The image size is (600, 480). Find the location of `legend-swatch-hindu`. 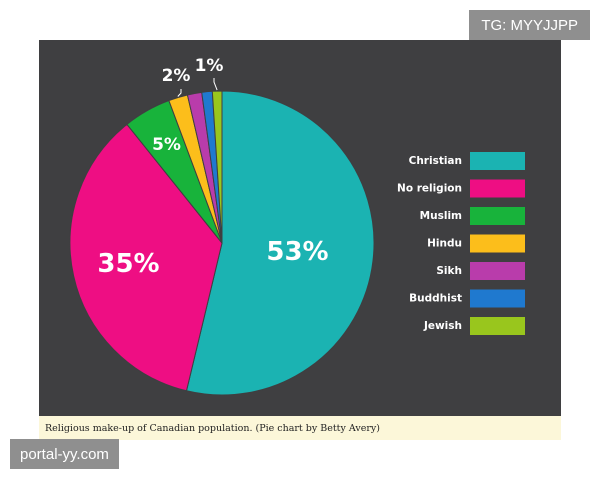

legend-swatch-hindu is located at coordinates (497, 243).